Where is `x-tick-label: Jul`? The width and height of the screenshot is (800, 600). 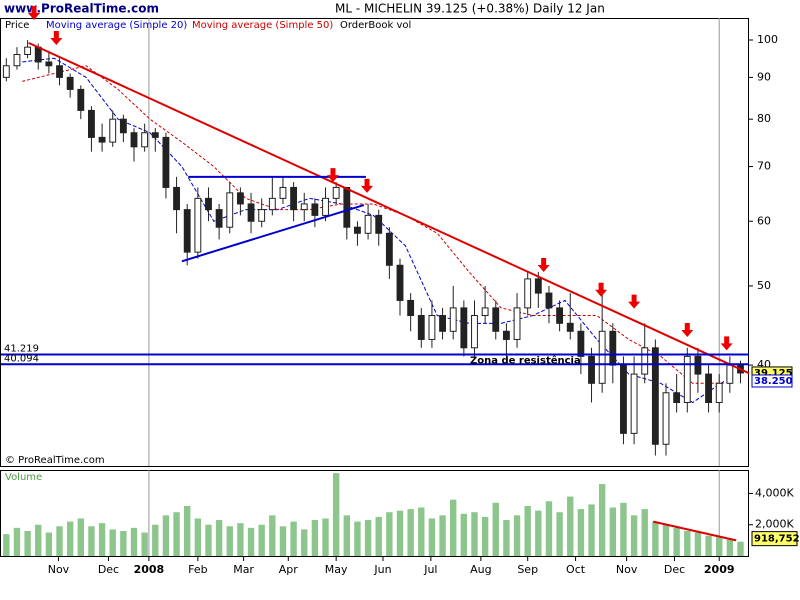
x-tick-label: Jul is located at coordinates (430, 569).